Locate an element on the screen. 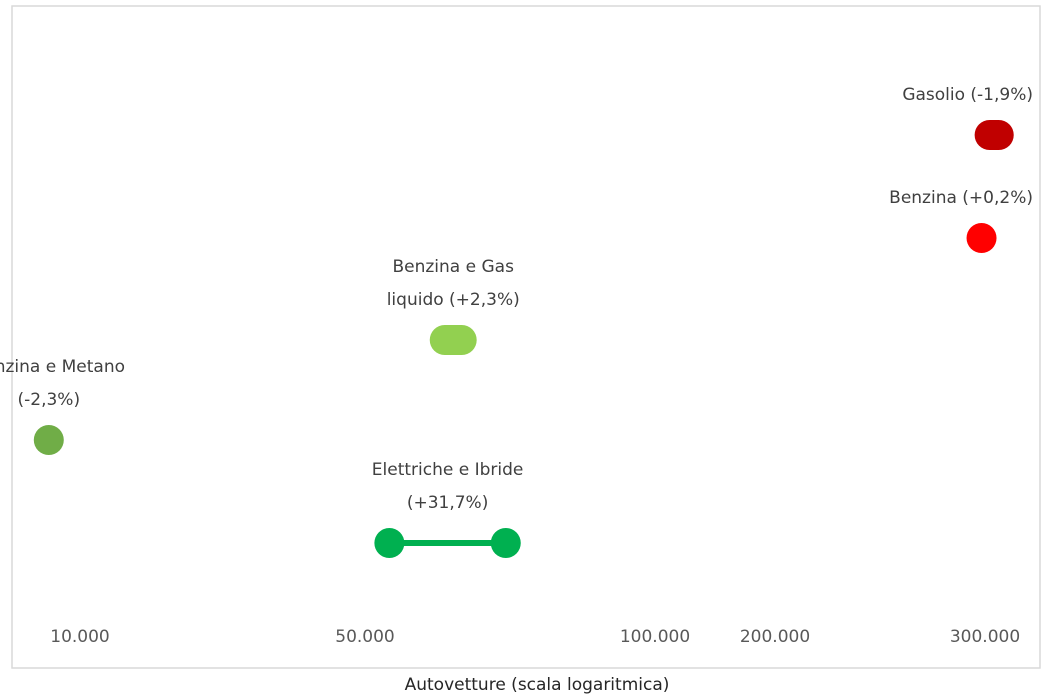 The height and width of the screenshot is (697, 1041). x-tick-label: 200.000 is located at coordinates (775, 637).